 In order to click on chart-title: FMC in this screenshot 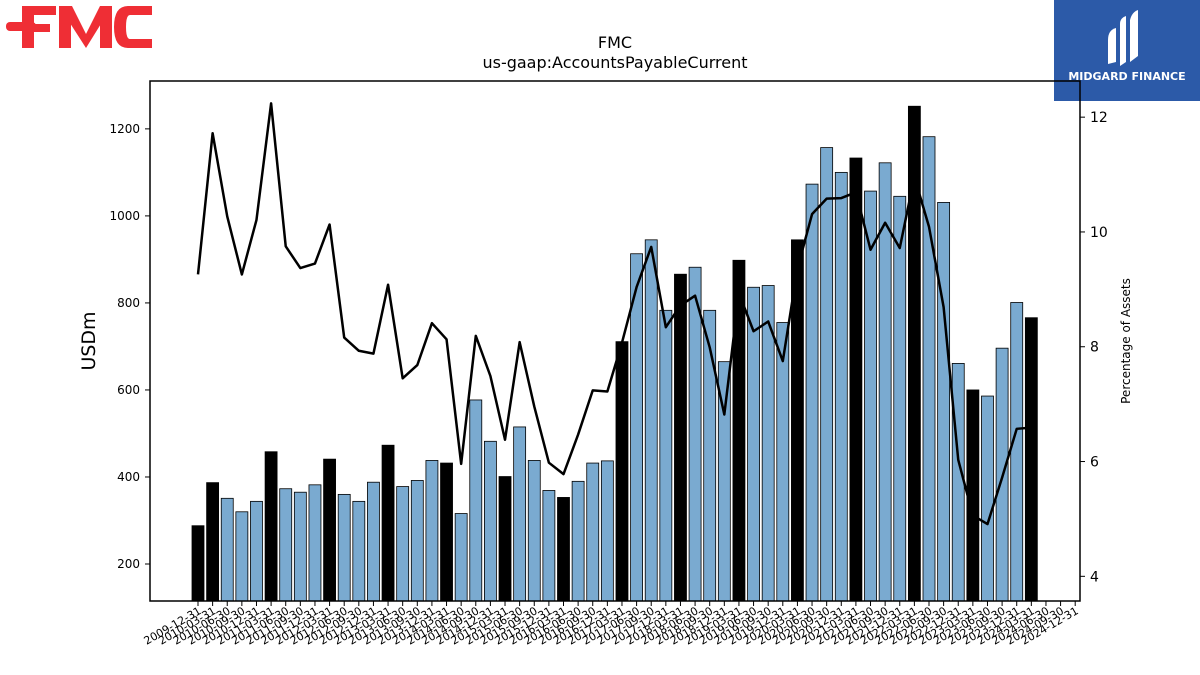, I will do `click(615, 42)`.